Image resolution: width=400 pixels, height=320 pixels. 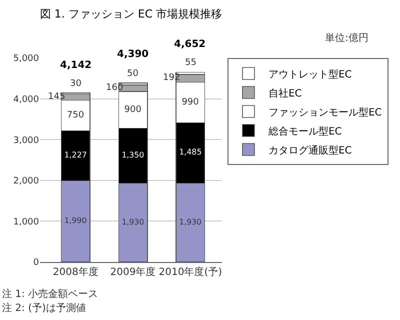 What do you see at coordinates (75, 115) in the screenshot?
I see `data-label: 750` at bounding box center [75, 115].